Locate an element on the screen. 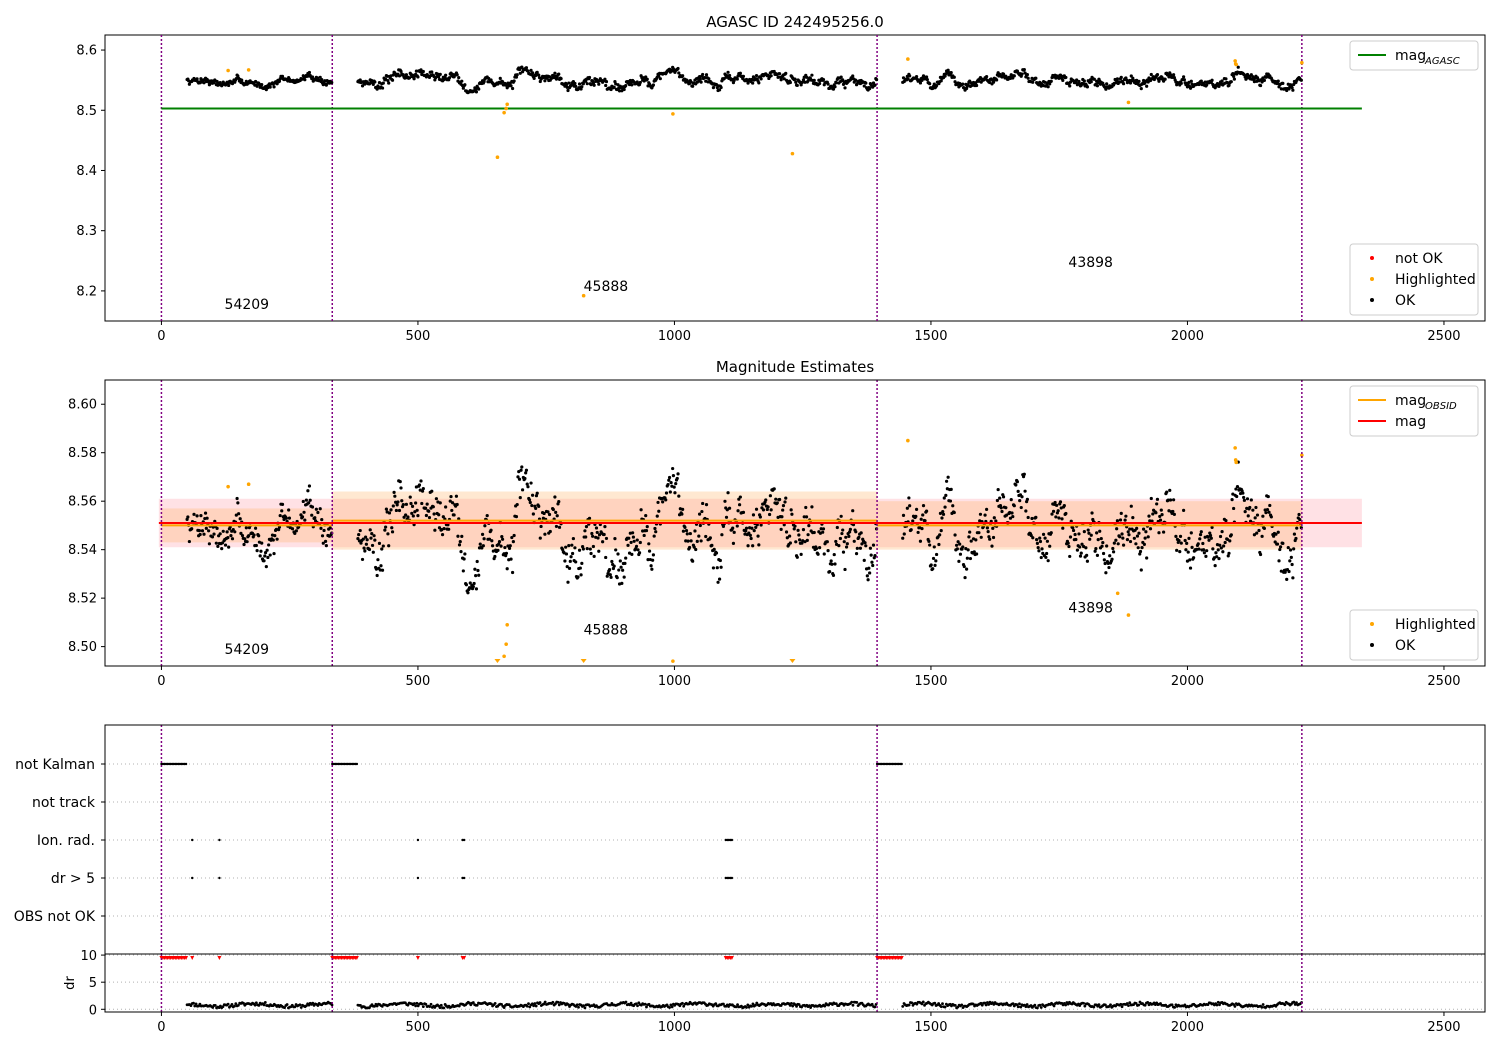 The image size is (1500, 1050). x-tick-label: 500 is located at coordinates (418, 1027).